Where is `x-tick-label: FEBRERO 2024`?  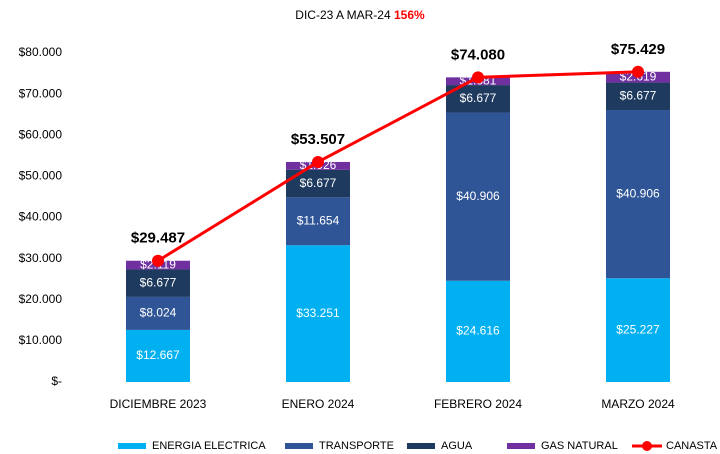
x-tick-label: FEBRERO 2024 is located at coordinates (478, 404).